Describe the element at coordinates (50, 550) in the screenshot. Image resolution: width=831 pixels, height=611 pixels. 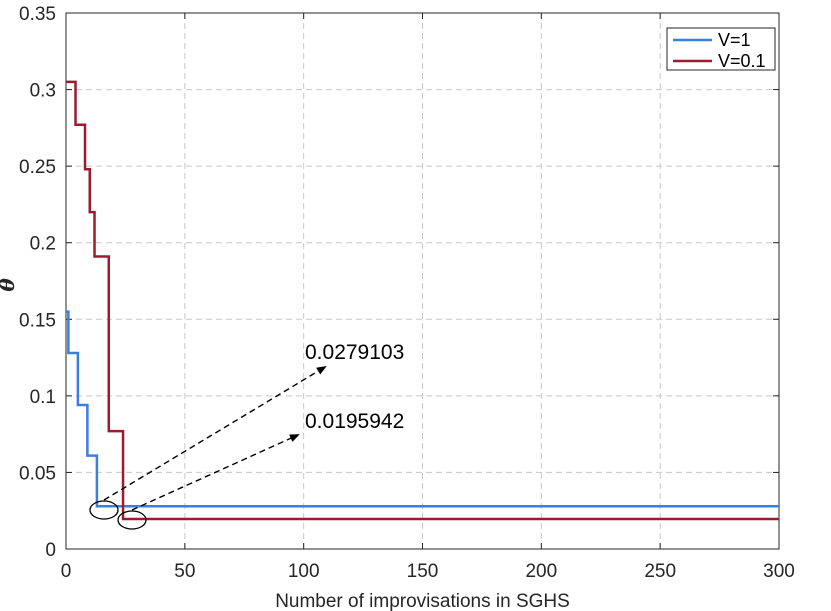
I see `y-tick-label: 0` at that location.